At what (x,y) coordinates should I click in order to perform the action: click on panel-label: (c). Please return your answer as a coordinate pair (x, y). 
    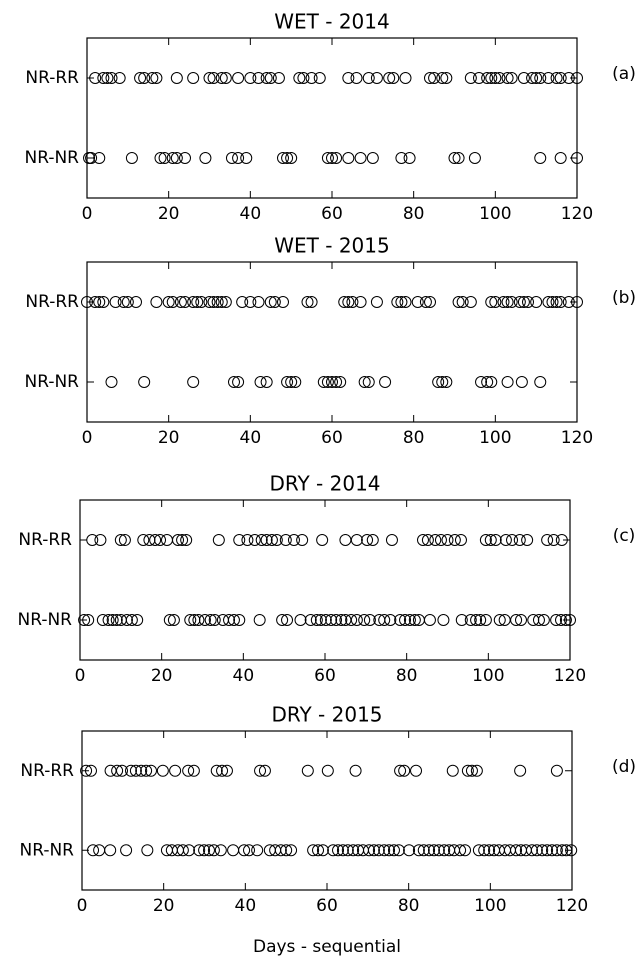
    Looking at the image, I should click on (624, 536).